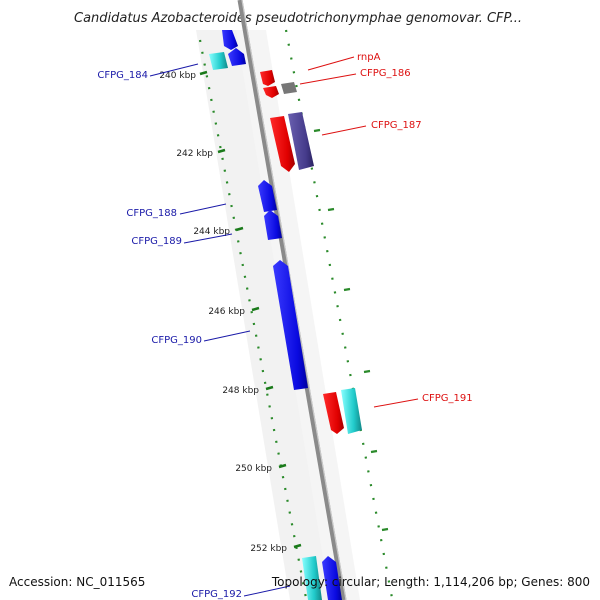 This screenshot has width=600, height=600. I want to click on gene-label-cfpg-191: CFPG_191, so click(447, 398).